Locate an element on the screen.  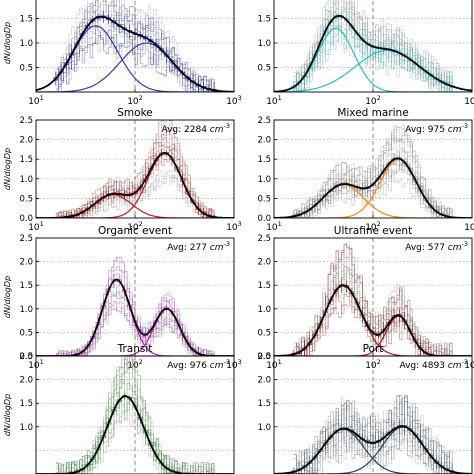
panel-1: 0.5 1.0 1.5 10¹ 10² 10³ dN/dlogDp is located at coordinates (122, 53).